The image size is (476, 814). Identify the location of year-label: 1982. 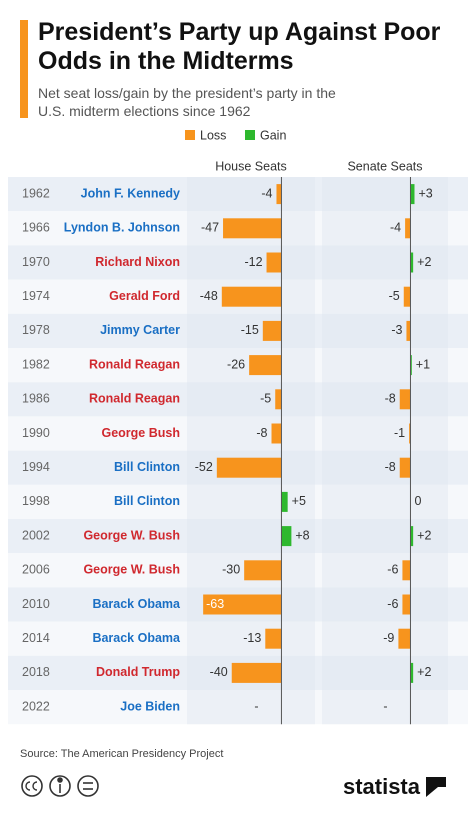
(36, 364).